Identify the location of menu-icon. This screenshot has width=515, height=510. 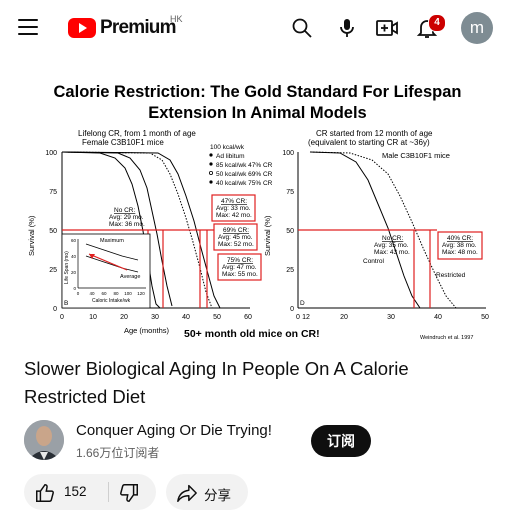
(28, 27).